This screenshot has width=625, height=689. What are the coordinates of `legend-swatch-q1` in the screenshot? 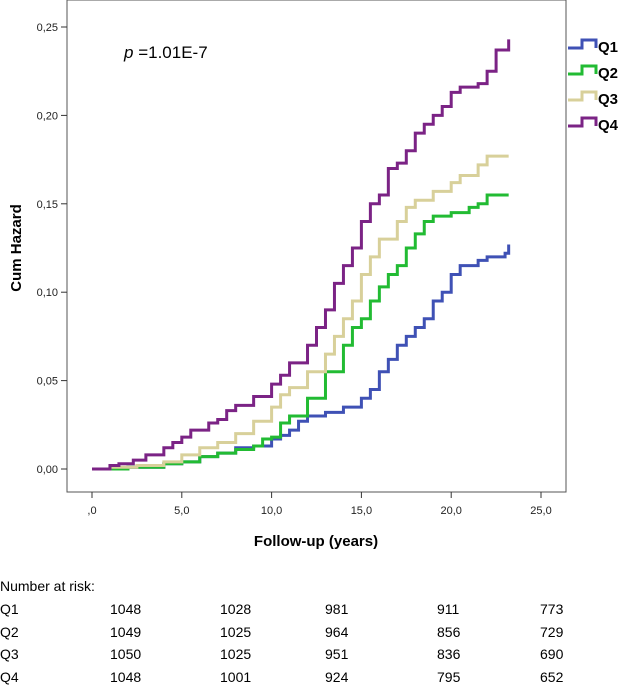 It's located at (583, 44).